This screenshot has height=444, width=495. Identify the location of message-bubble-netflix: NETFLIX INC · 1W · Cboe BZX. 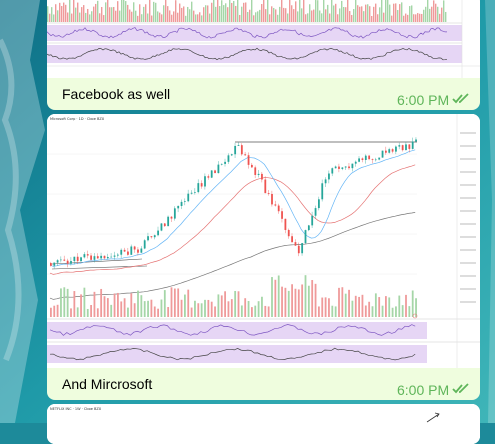
(263, 424).